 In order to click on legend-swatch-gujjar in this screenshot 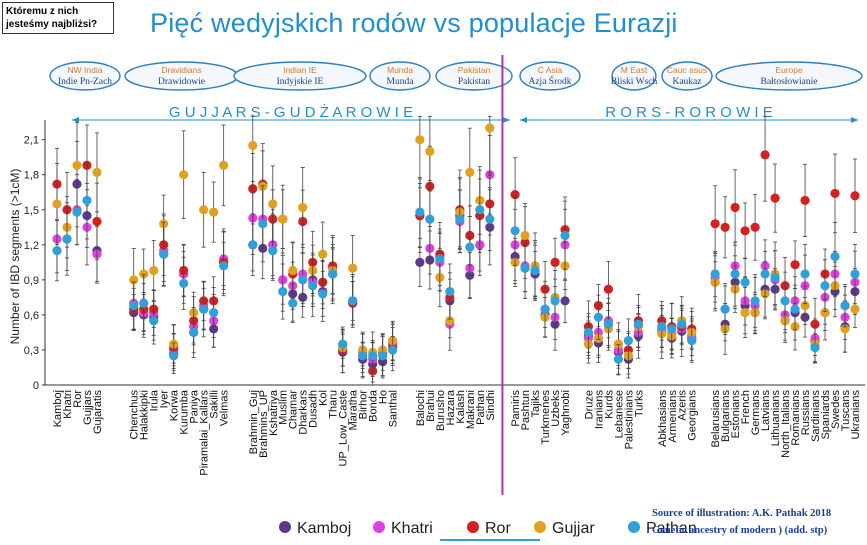, I will do `click(540, 527)`.